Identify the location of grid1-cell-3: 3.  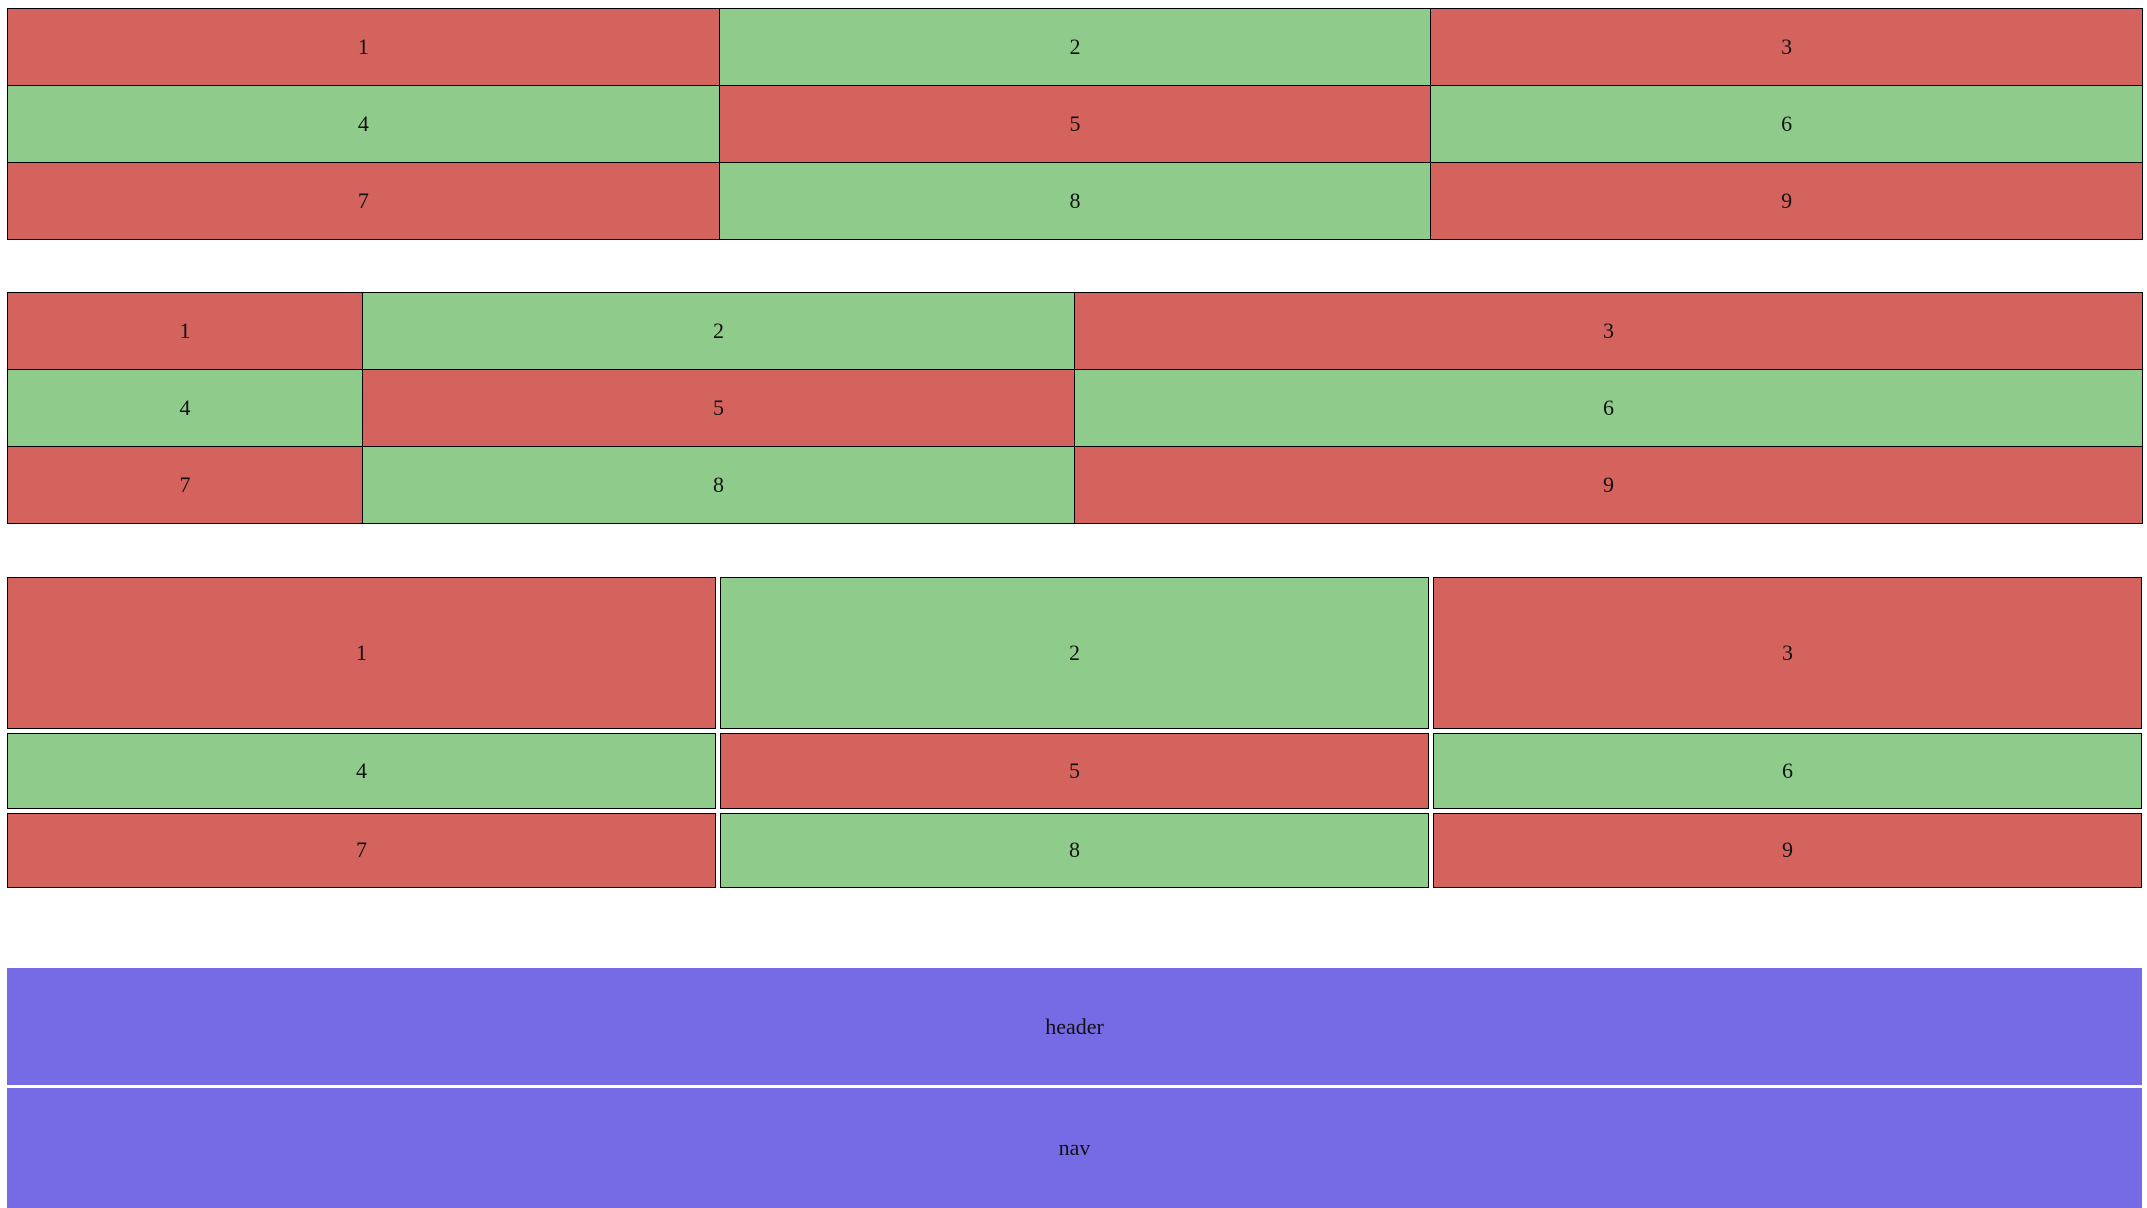
(1787, 47).